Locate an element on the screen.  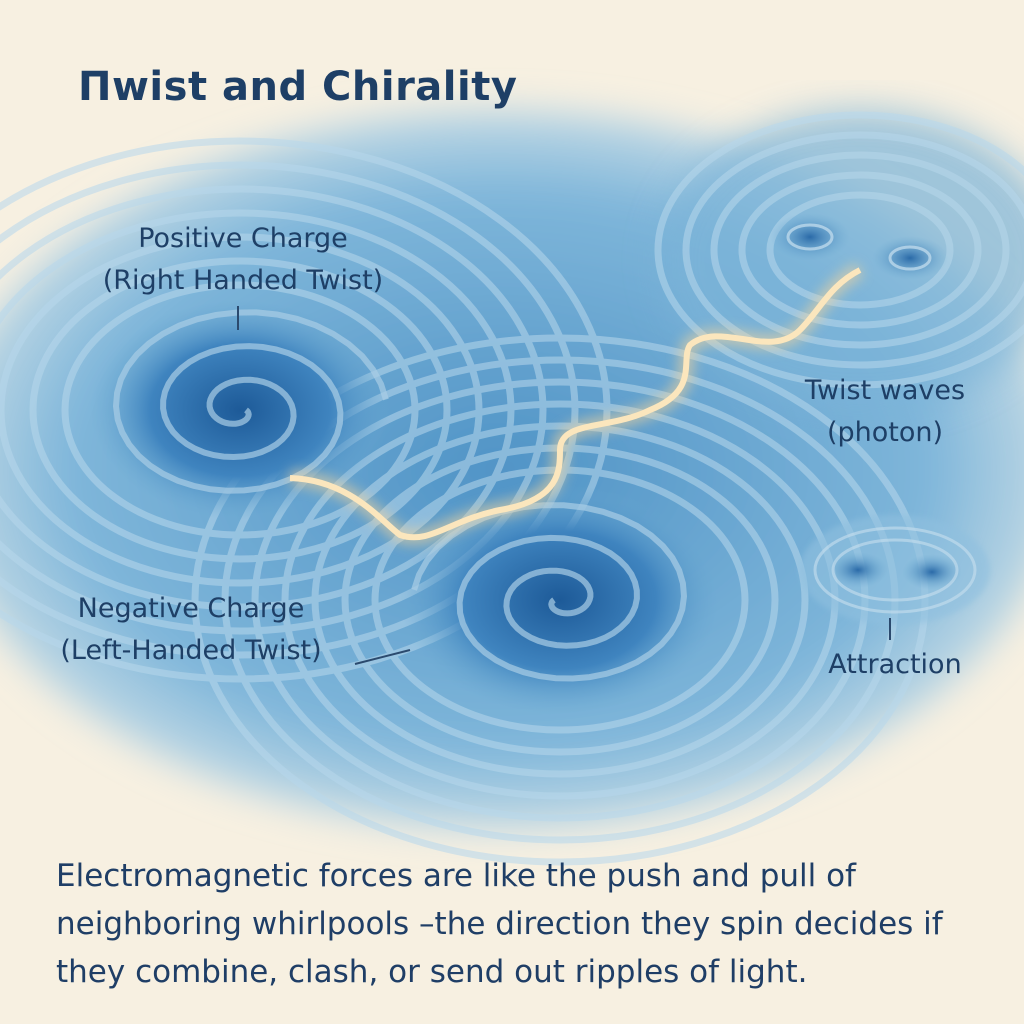
small-vortex-pair-top is located at coordinates (859, 246).